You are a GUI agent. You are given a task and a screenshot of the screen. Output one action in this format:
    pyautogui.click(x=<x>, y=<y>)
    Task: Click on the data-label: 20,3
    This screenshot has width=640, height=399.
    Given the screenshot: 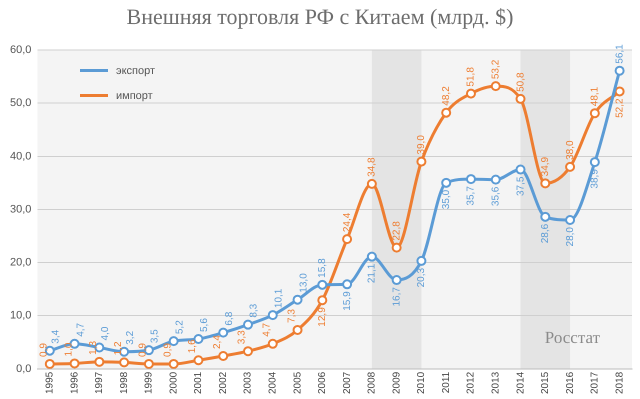 What is the action you would take?
    pyautogui.click(x=422, y=277)
    